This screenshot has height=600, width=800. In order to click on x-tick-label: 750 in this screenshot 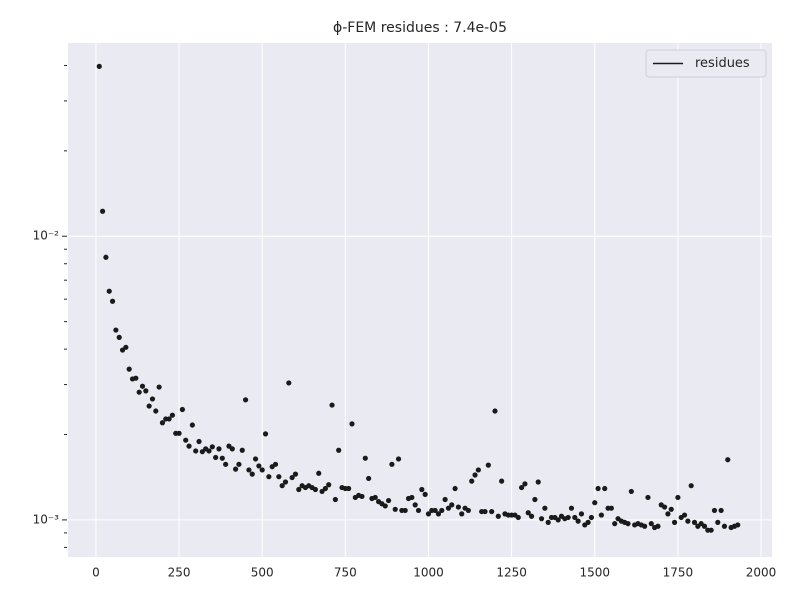, I will do `click(345, 573)`.